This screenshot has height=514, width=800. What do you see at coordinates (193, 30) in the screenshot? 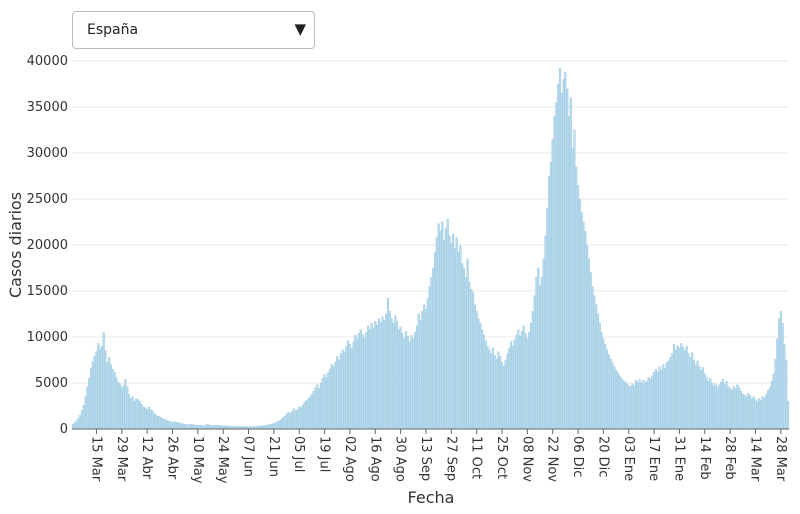
I see `region-select: España ▼` at bounding box center [193, 30].